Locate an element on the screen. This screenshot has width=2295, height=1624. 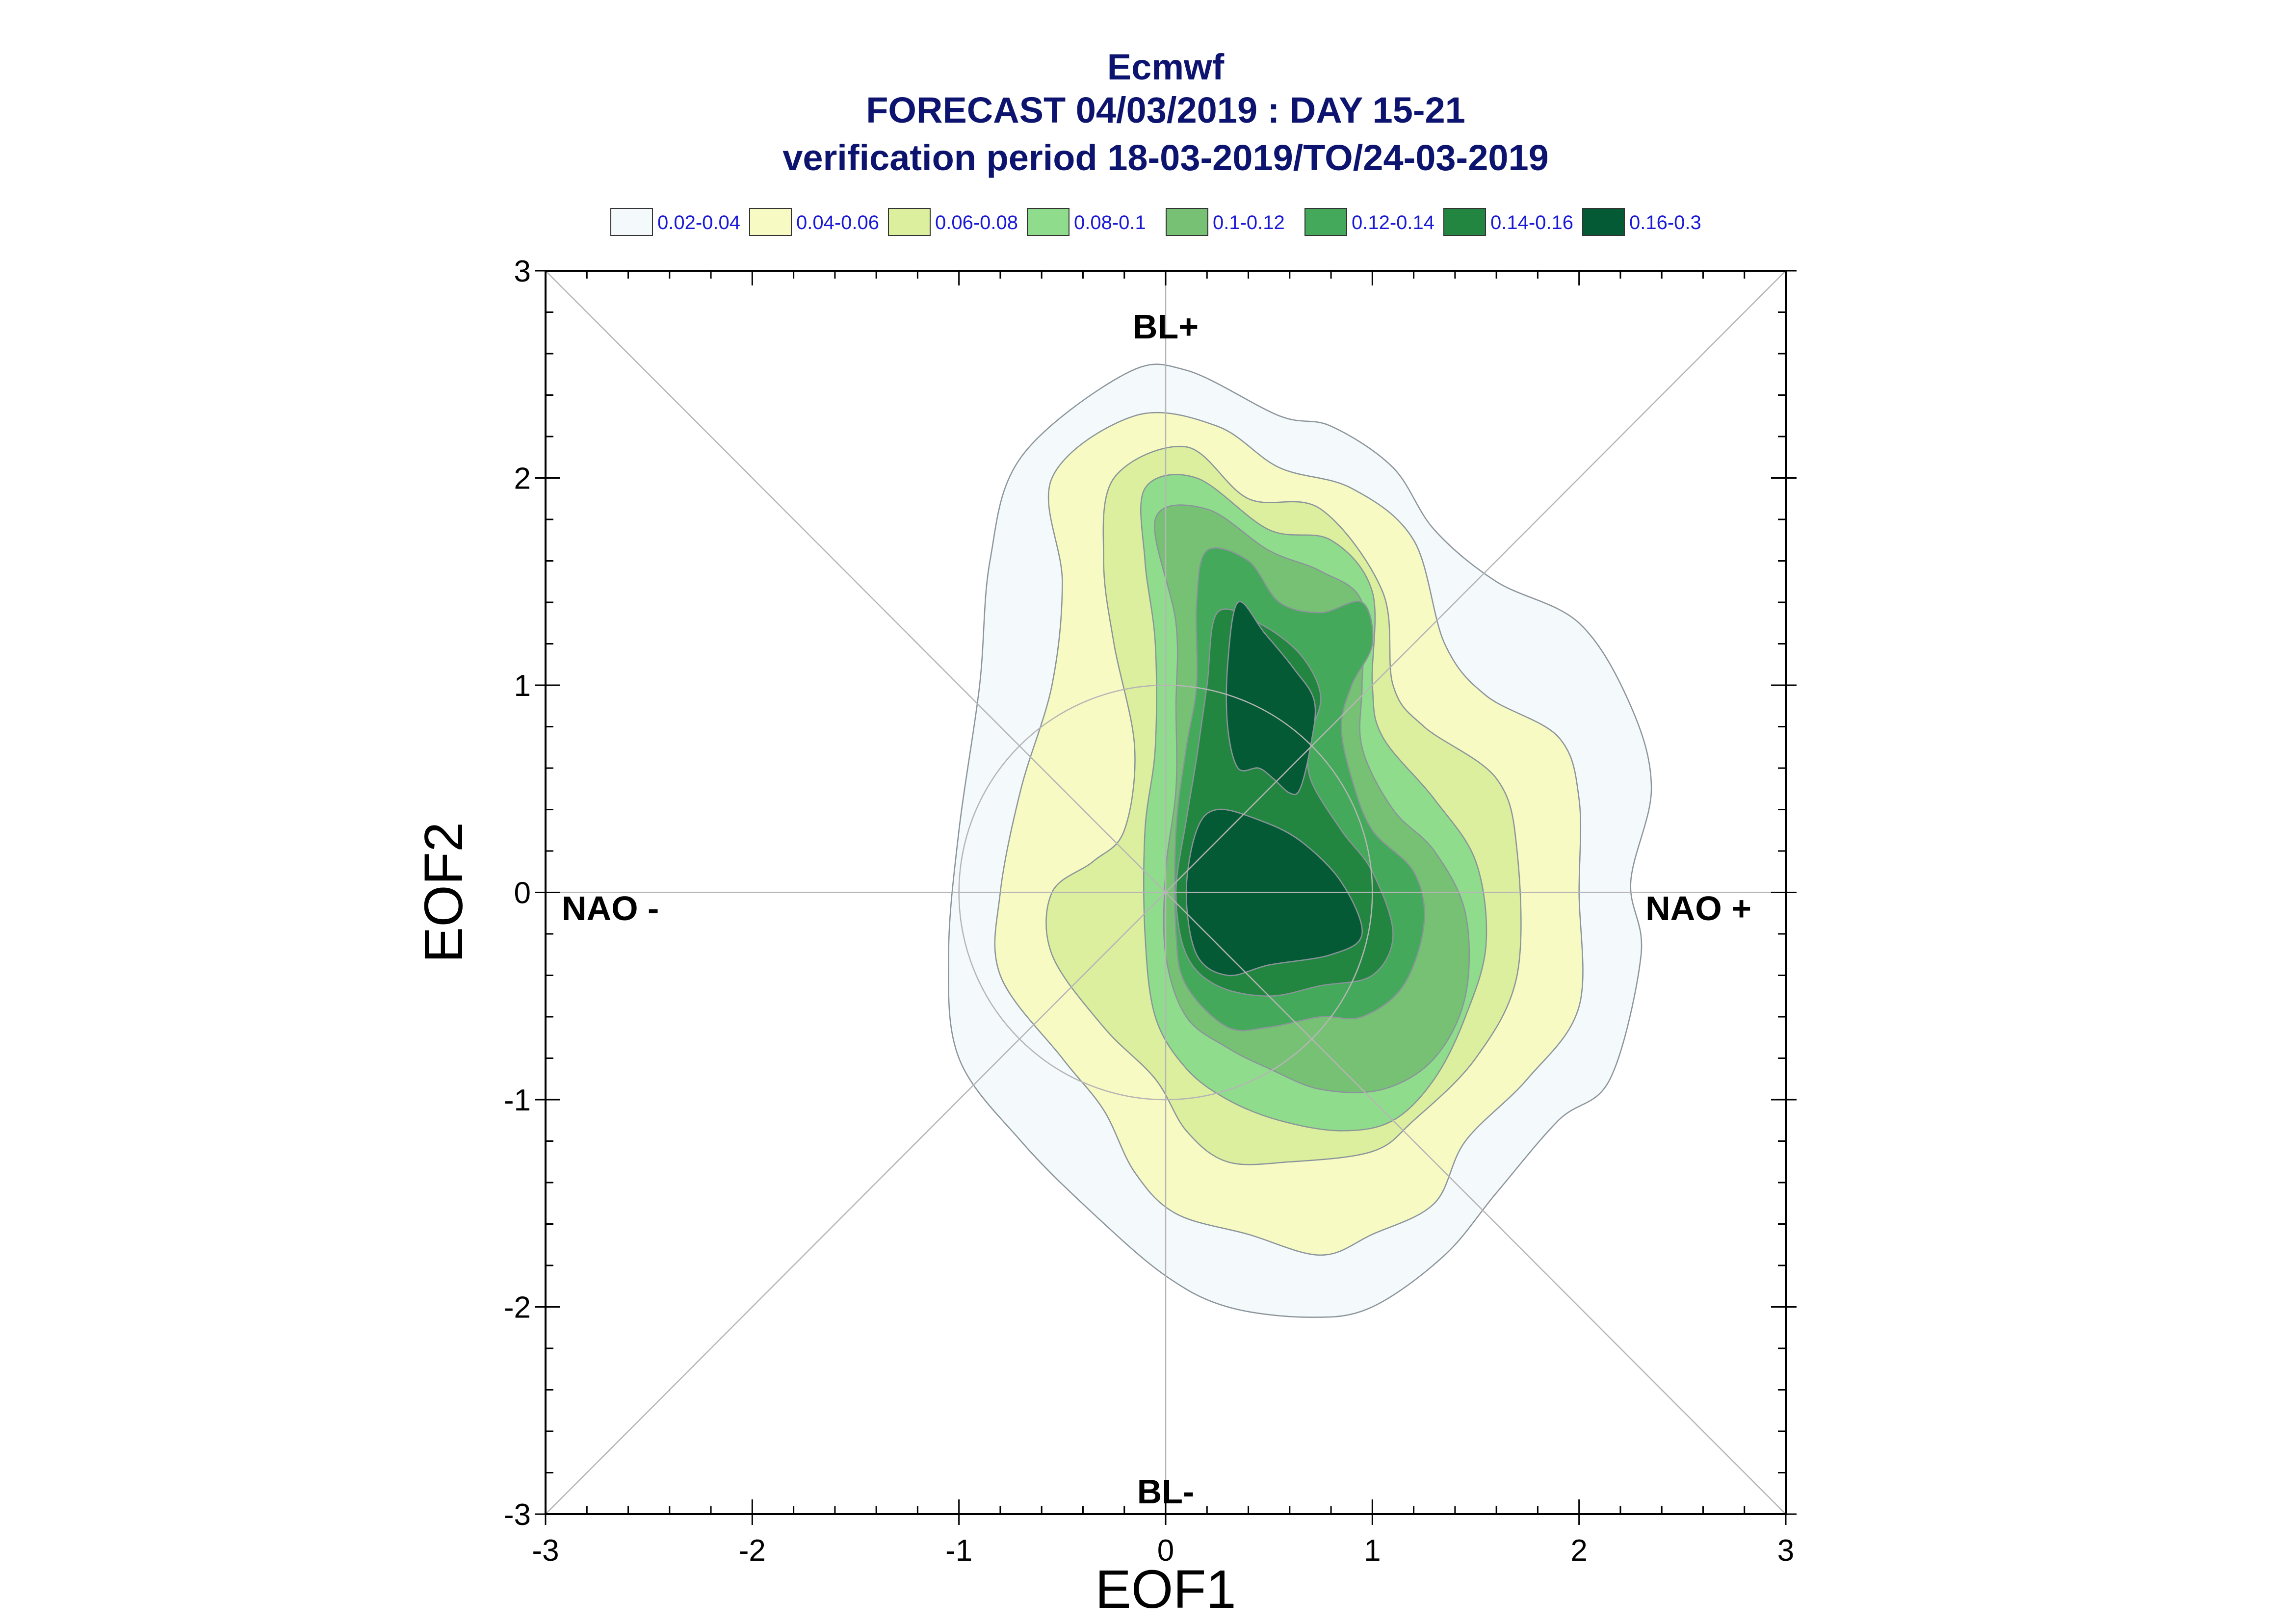
legend-label-3: 0.08-0.1 is located at coordinates (1110, 222).